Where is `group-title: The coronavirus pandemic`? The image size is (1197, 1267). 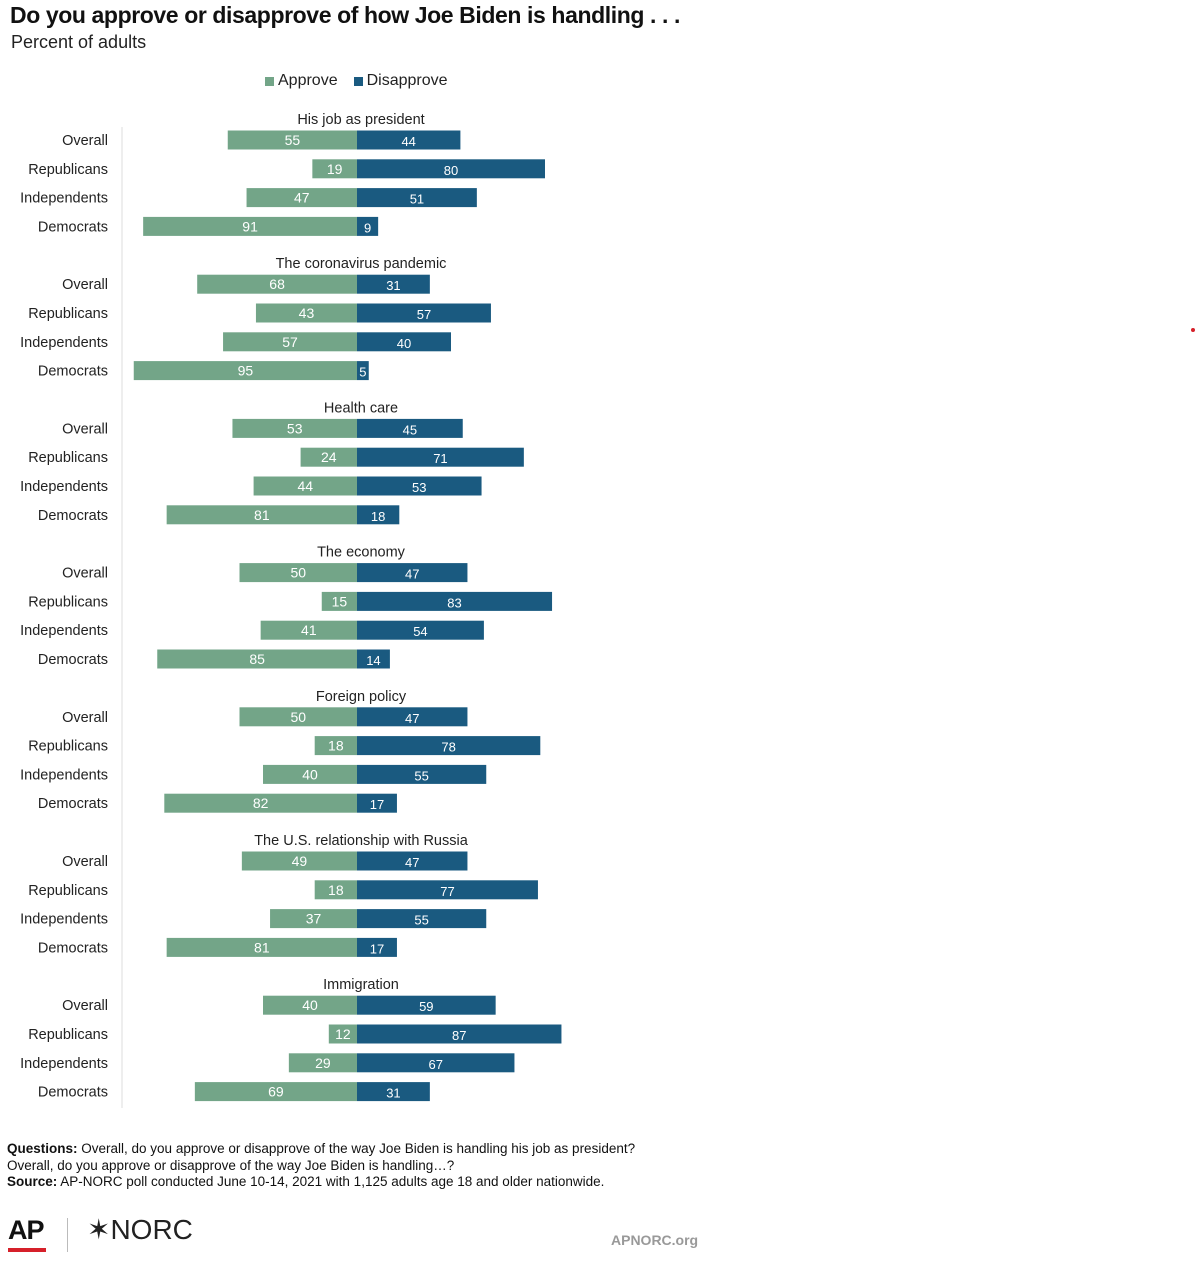 group-title: The coronavirus pandemic is located at coordinates (361, 264).